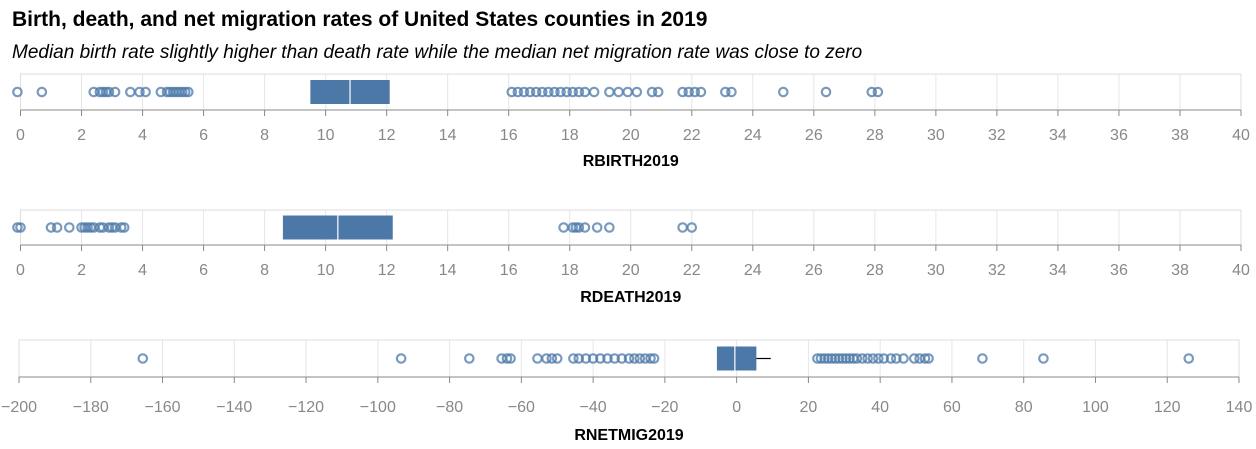 Image resolution: width=1256 pixels, height=449 pixels. Describe the element at coordinates (449, 407) in the screenshot. I see `x-tick-label: −80` at that location.